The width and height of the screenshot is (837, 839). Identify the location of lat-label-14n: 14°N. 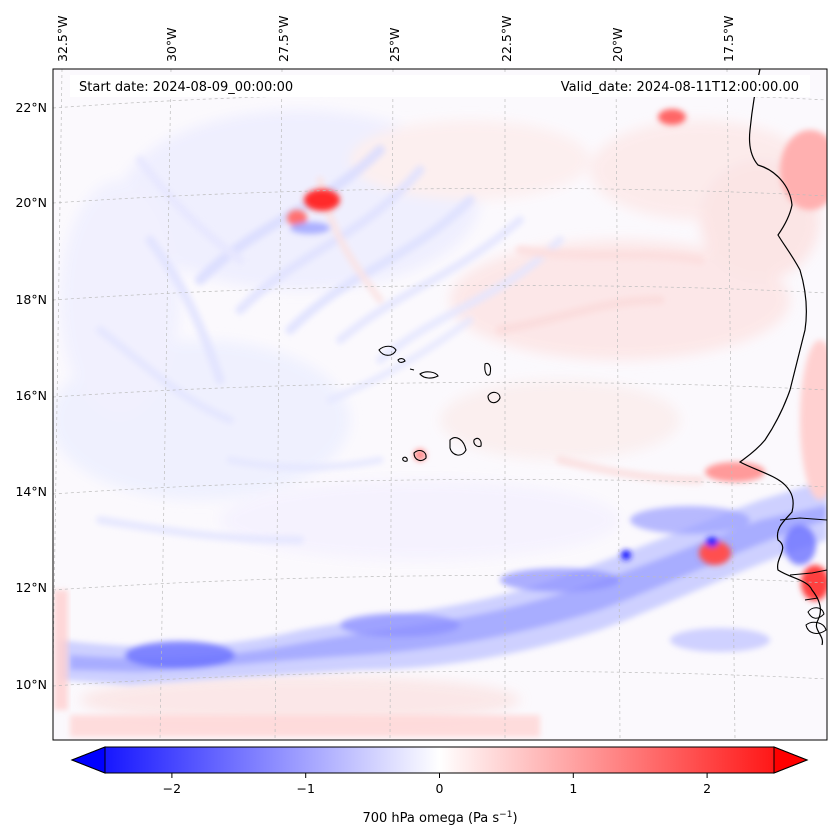
(31, 491).